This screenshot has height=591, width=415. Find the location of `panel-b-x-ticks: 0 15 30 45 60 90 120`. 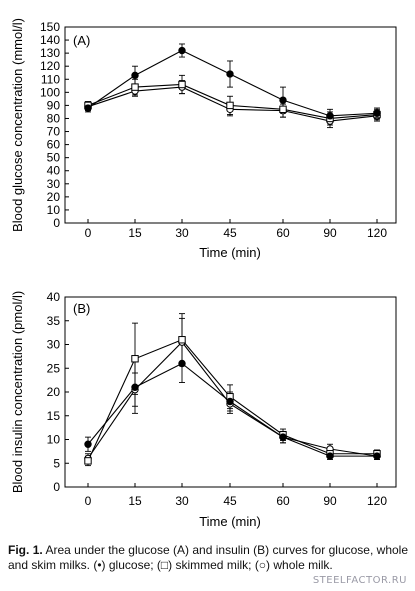

panel-b-x-ticks: 0 15 30 45 60 90 120 is located at coordinates (236, 495).